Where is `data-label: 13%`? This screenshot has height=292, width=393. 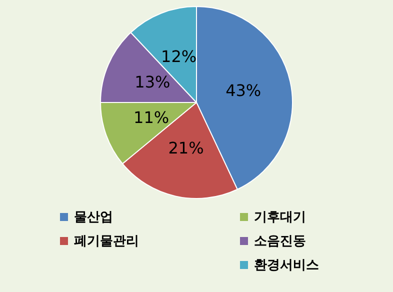 data-label: 13% is located at coordinates (152, 82).